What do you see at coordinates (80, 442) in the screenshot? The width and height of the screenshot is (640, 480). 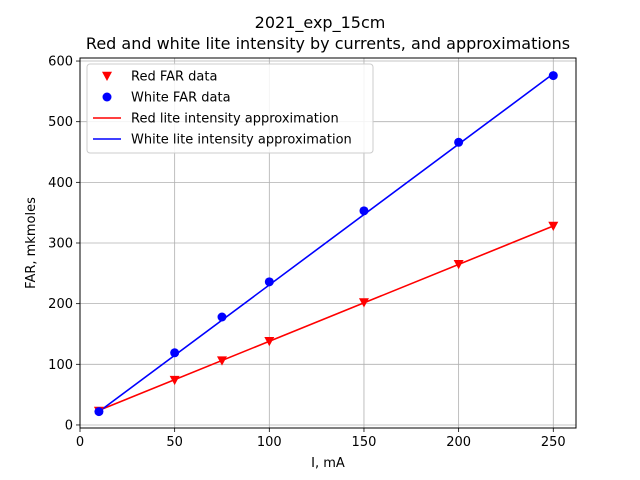 I see `x-tick-label: 0` at bounding box center [80, 442].